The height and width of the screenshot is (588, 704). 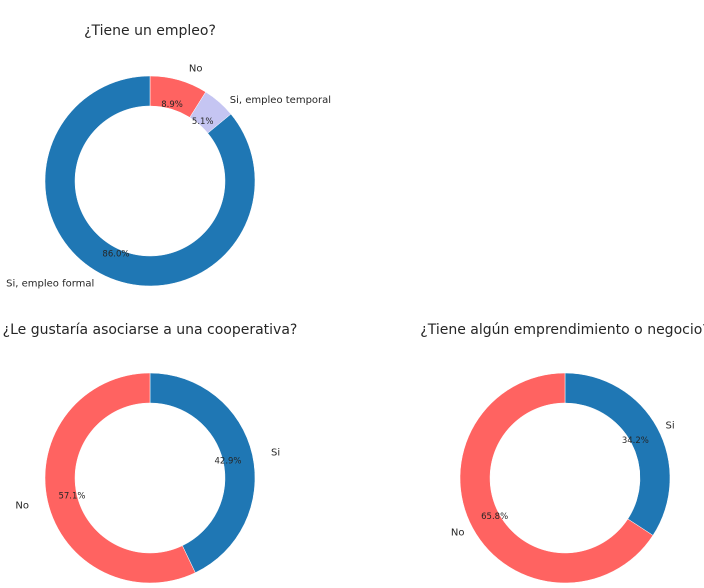 I want to click on slice-percentage-label: 57.1%, so click(x=71, y=497).